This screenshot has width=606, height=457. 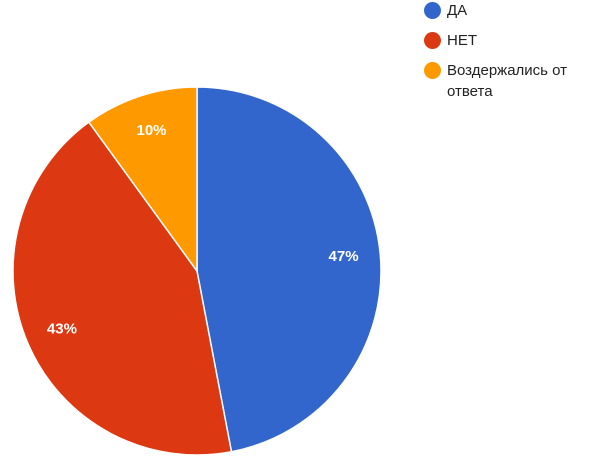 What do you see at coordinates (344, 256) in the screenshot?
I see `data-label: 47%` at bounding box center [344, 256].